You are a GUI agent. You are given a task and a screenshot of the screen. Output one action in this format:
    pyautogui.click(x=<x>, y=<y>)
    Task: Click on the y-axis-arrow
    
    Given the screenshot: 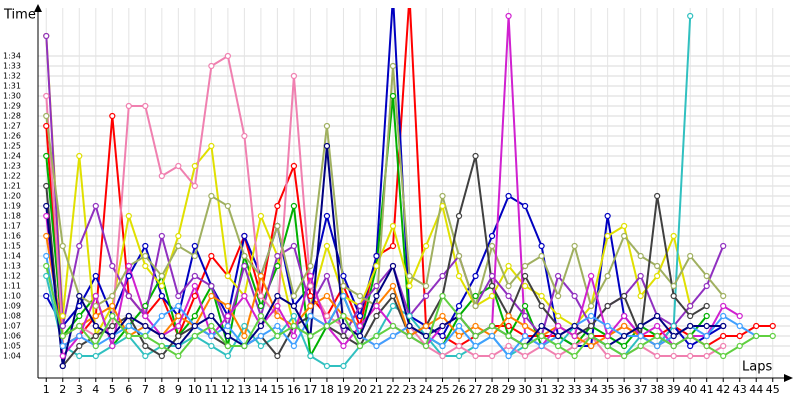 What is the action you would take?
    pyautogui.click(x=38, y=8)
    